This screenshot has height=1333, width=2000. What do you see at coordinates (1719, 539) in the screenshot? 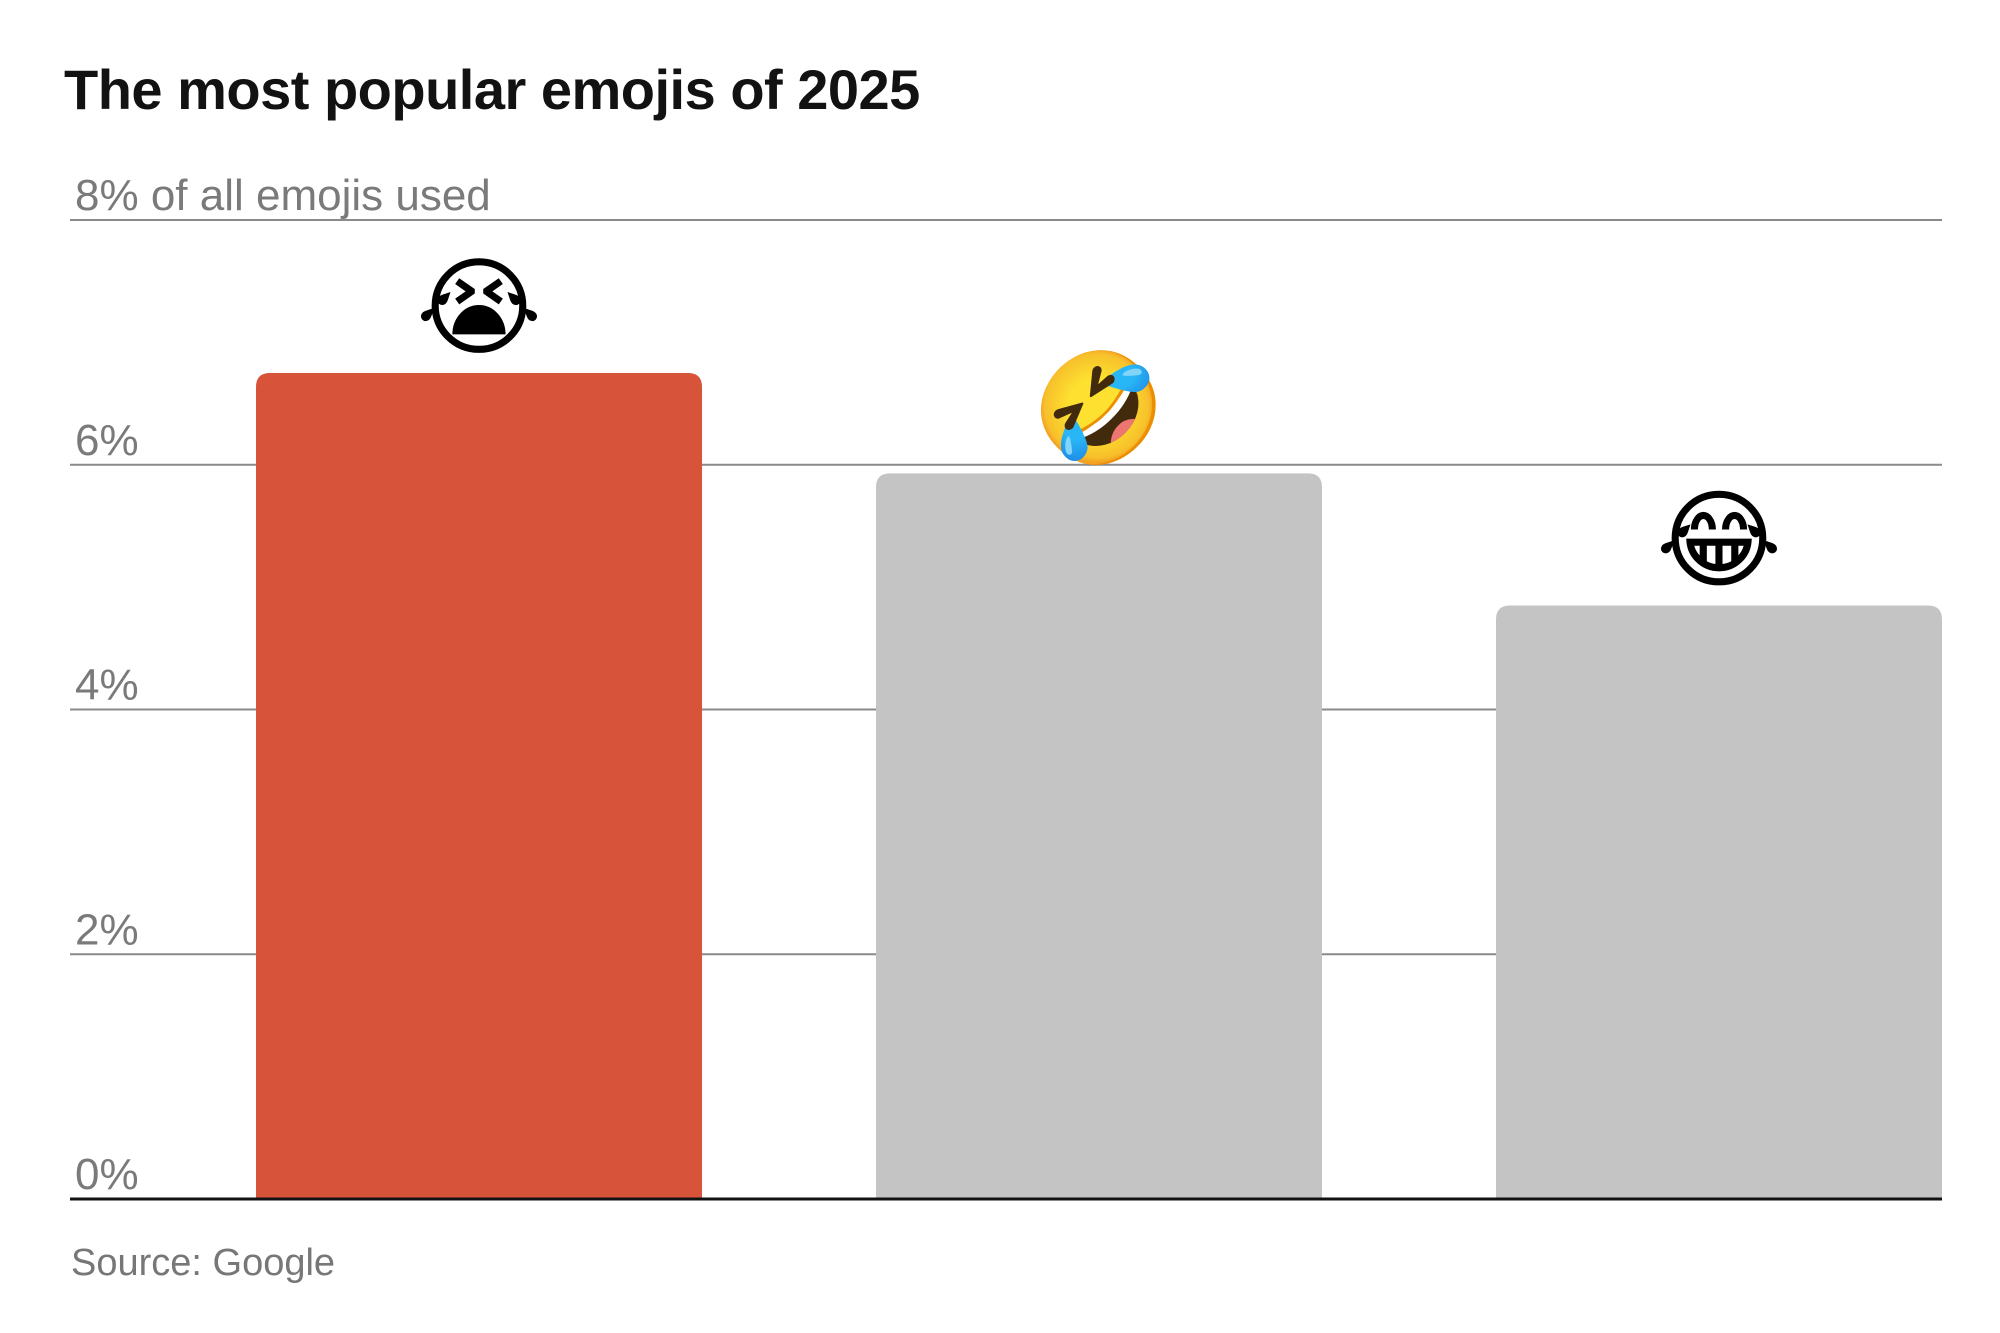
I see `bar-emoji-label-3: 😂` at bounding box center [1719, 539].